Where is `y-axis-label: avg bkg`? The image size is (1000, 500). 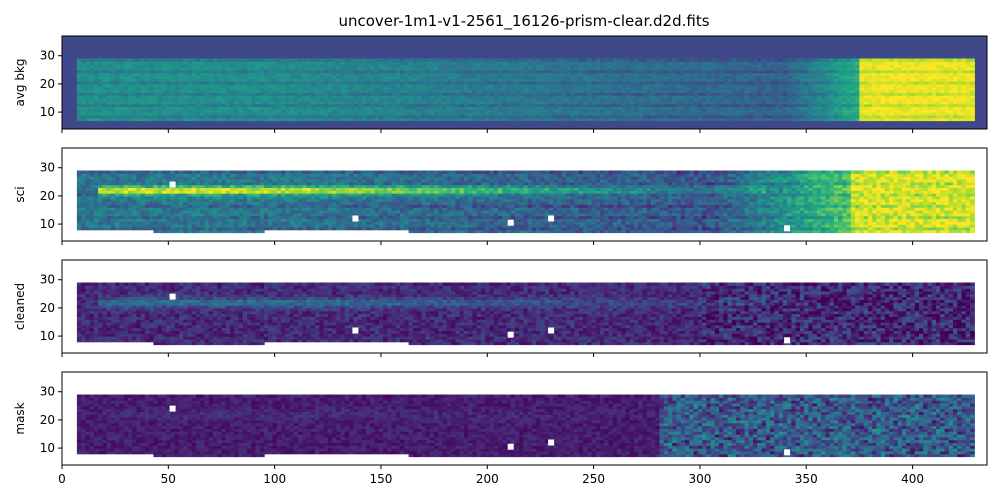
y-axis-label: avg bkg is located at coordinates (20, 82).